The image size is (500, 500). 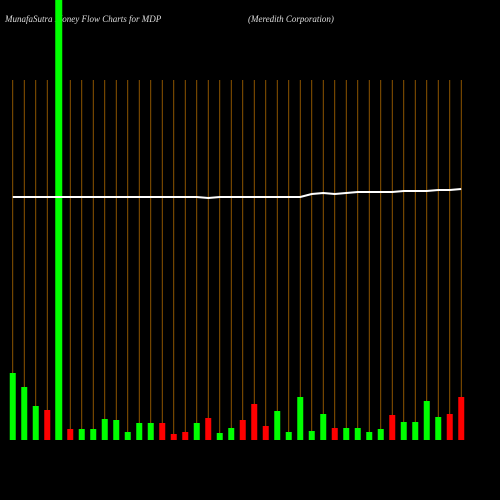 What do you see at coordinates (237, 194) in the screenshot?
I see `price-line` at bounding box center [237, 194].